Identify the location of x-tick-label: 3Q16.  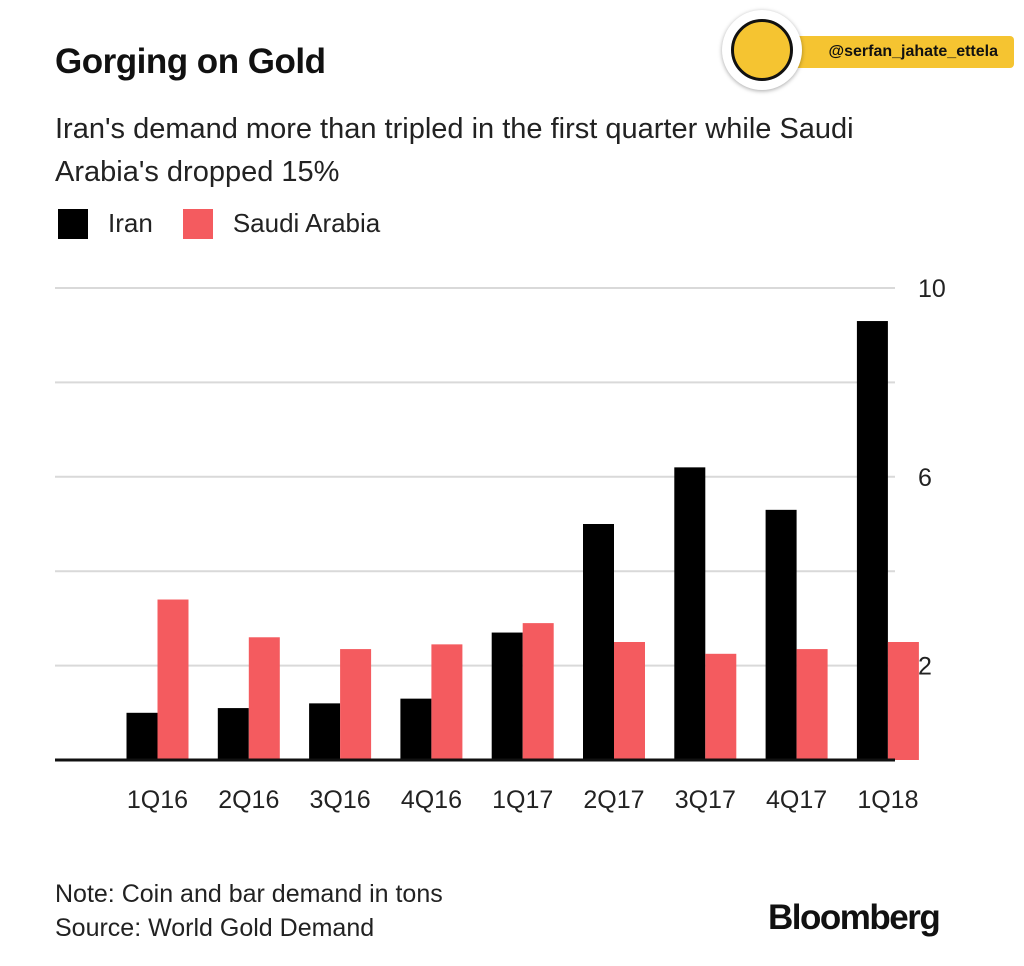
(340, 800).